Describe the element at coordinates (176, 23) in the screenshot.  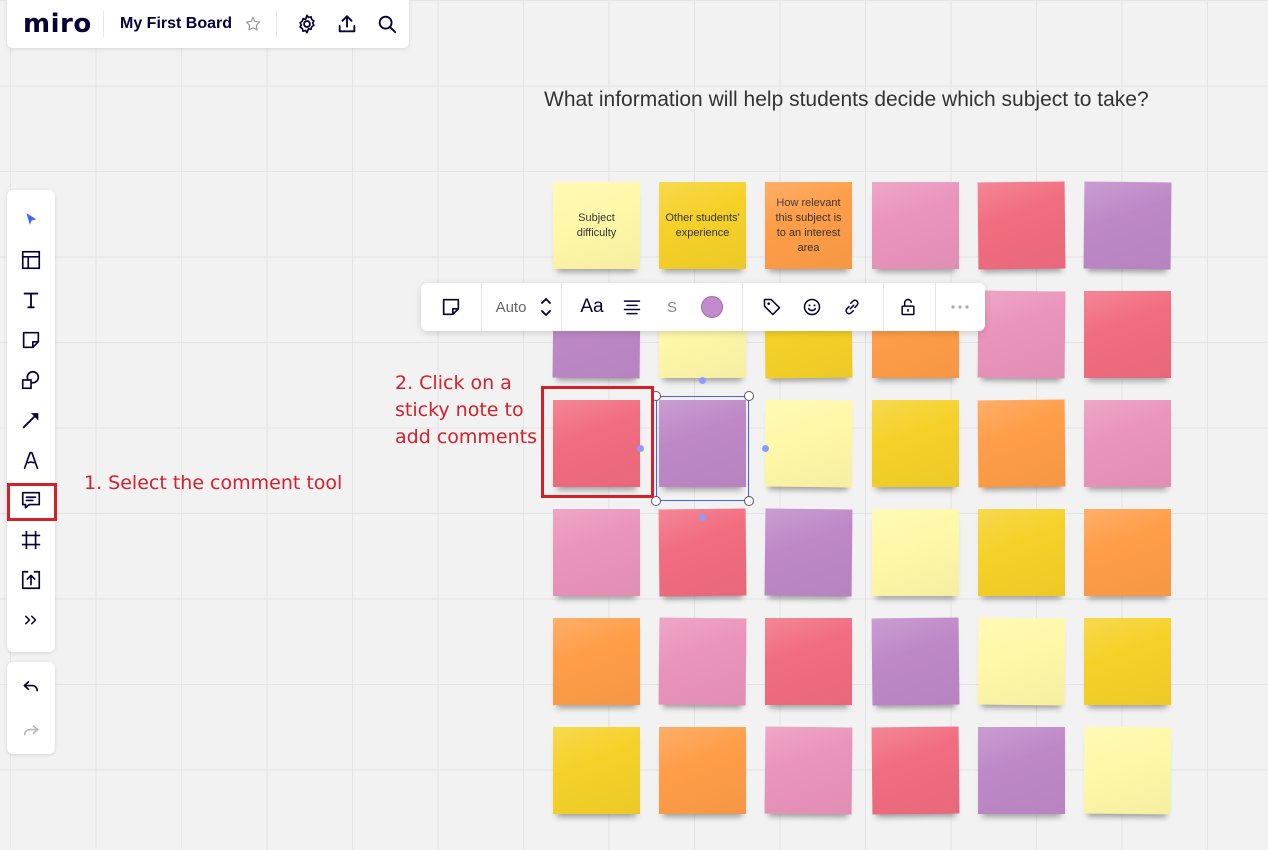
I see `board-title: My First Board` at that location.